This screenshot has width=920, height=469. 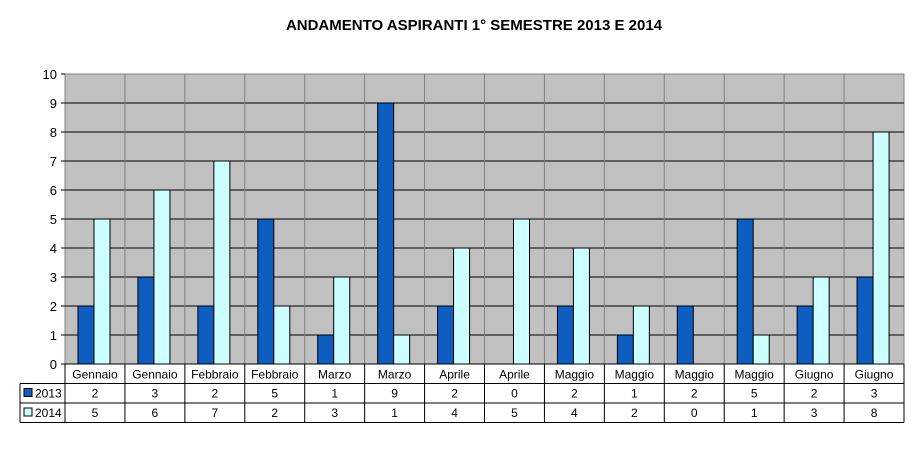 What do you see at coordinates (53, 306) in the screenshot?
I see `y-tick-label: 2` at bounding box center [53, 306].